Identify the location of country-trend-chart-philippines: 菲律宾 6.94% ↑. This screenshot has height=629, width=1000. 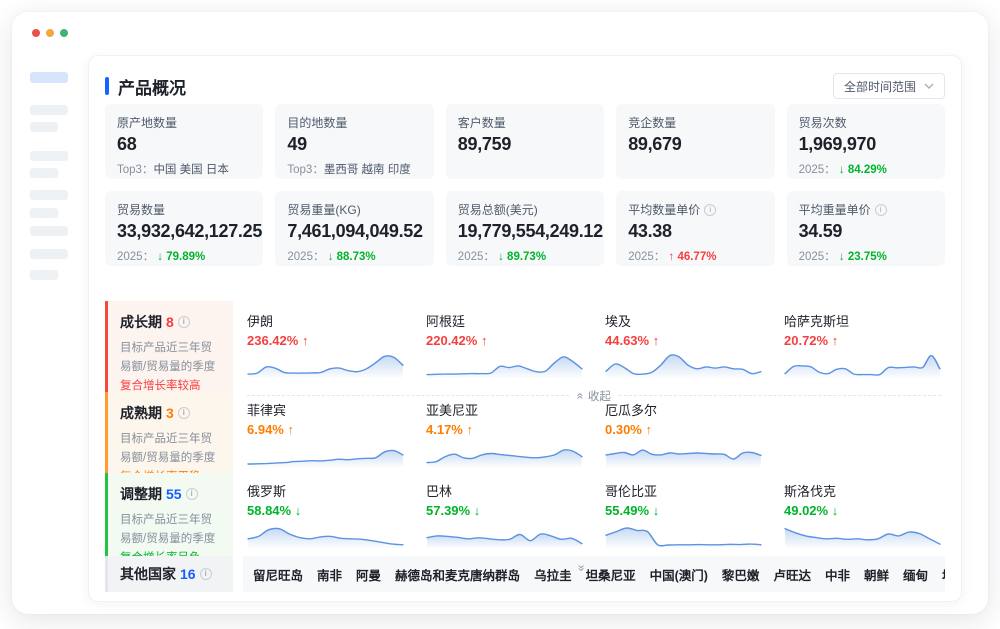
(325, 447).